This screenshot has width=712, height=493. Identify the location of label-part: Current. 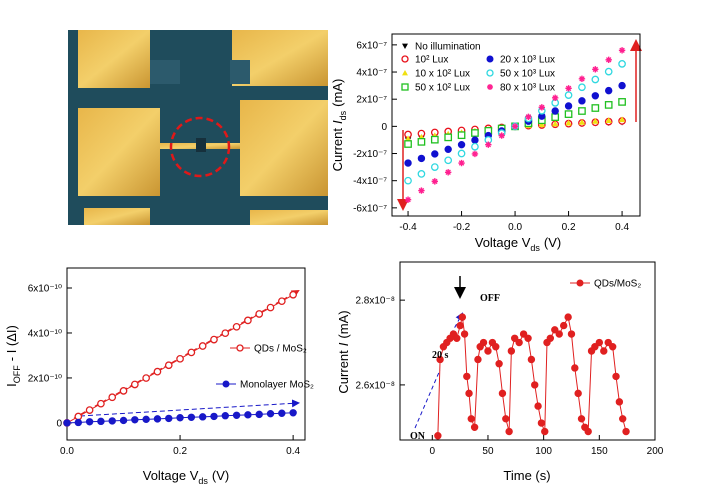
(343, 372).